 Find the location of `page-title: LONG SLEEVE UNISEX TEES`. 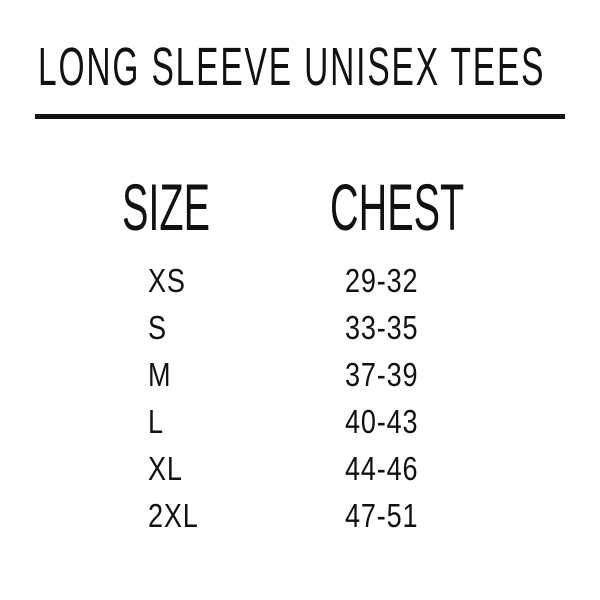

page-title: LONG SLEEVE UNISEX TEES is located at coordinates (292, 67).